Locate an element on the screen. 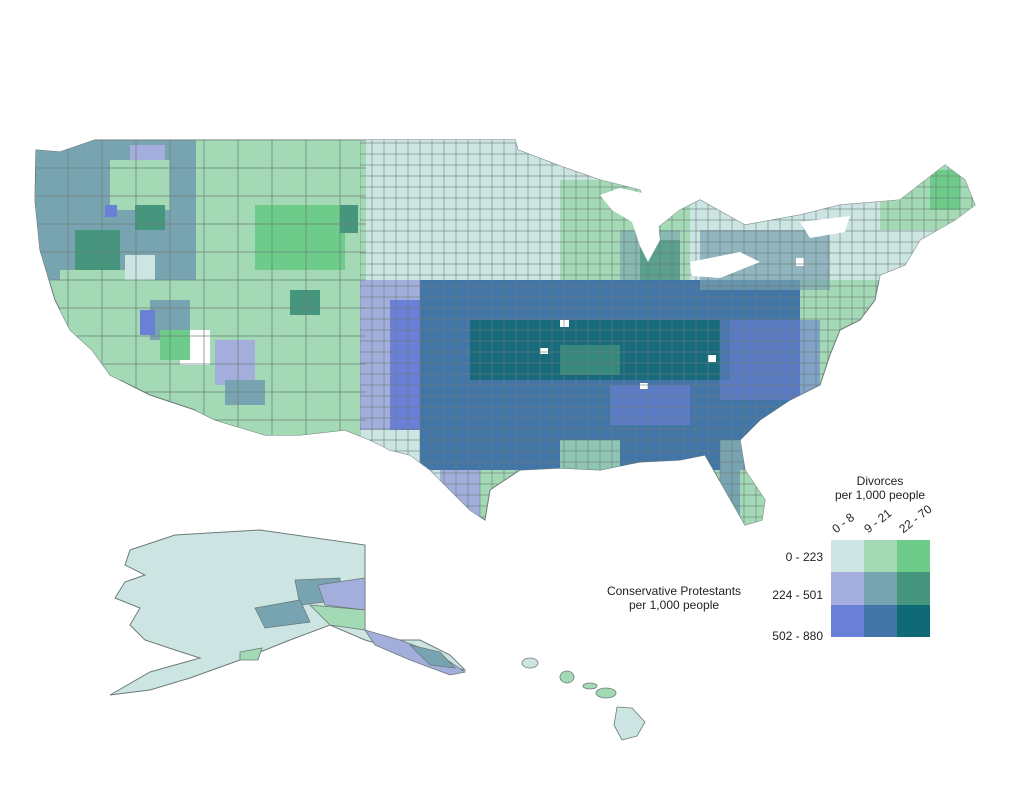  legend-x-title: Divorces per 1,000 people is located at coordinates (880, 488).